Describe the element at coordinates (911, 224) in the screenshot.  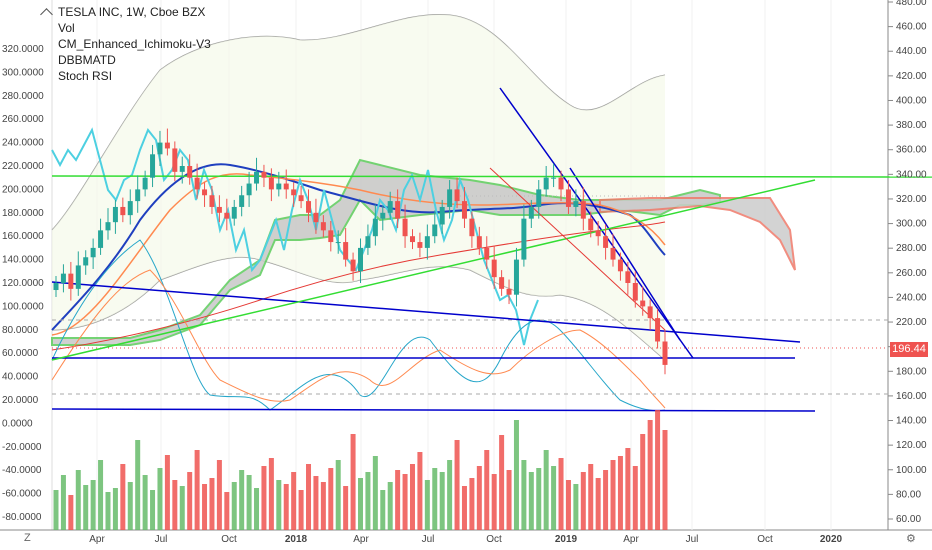
I see `right-axis-label: 300.00` at that location.